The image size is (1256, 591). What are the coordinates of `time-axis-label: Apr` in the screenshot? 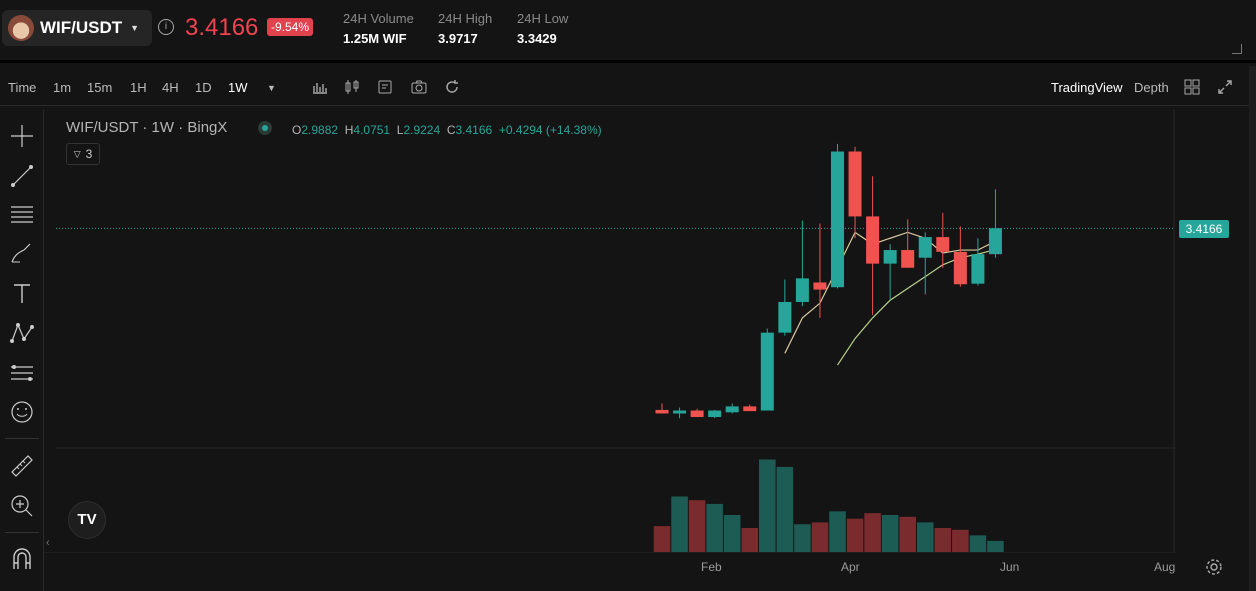 It's located at (850, 567).